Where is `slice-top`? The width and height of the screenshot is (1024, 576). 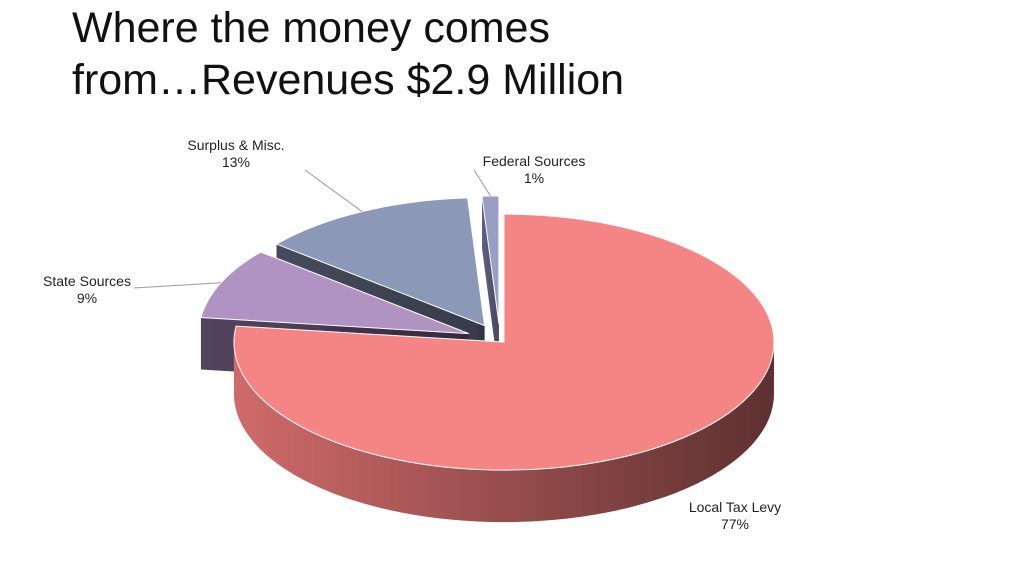 slice-top is located at coordinates (380, 262).